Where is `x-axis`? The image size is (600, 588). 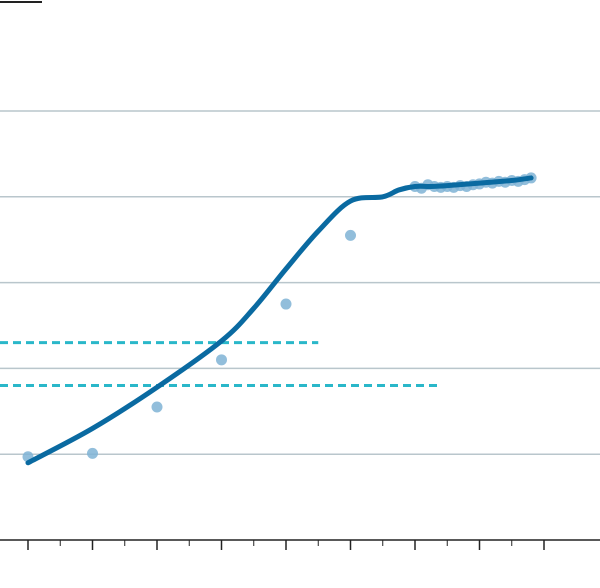
x-axis is located at coordinates (300, 544).